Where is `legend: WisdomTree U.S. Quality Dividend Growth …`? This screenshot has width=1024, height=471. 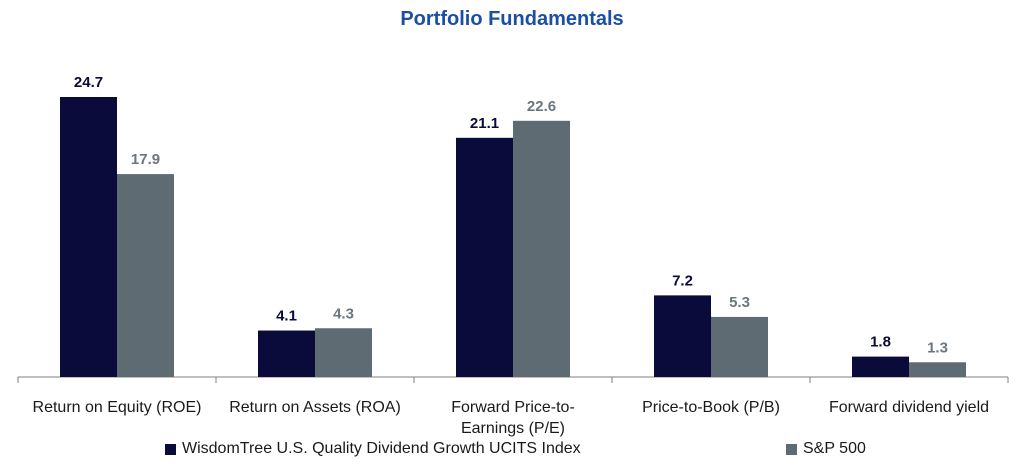 legend: WisdomTree U.S. Quality Dividend Growth … is located at coordinates (512, 453).